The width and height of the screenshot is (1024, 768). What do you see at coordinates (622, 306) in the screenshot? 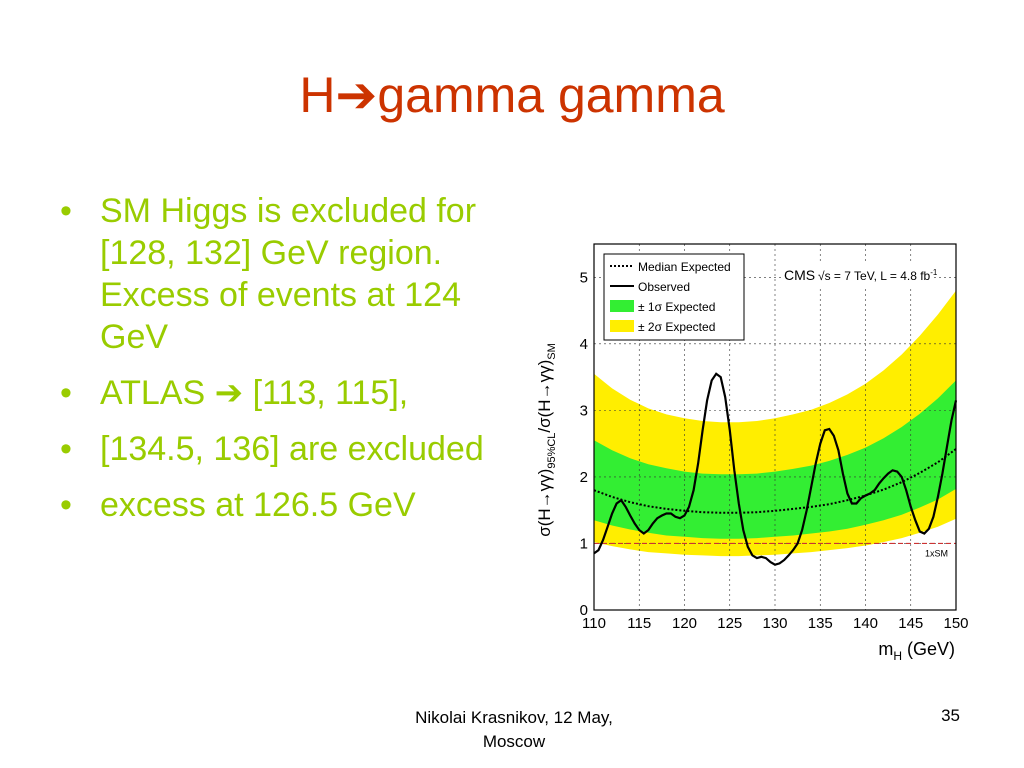
I see `legend-one-sigma-swatch` at bounding box center [622, 306].